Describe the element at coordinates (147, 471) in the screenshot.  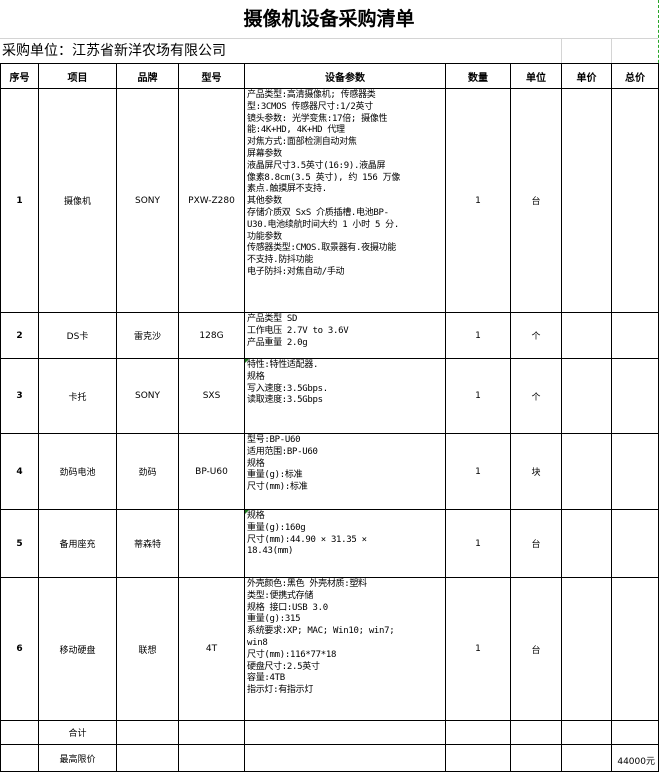
I see `cell-brand: 劲码` at that location.